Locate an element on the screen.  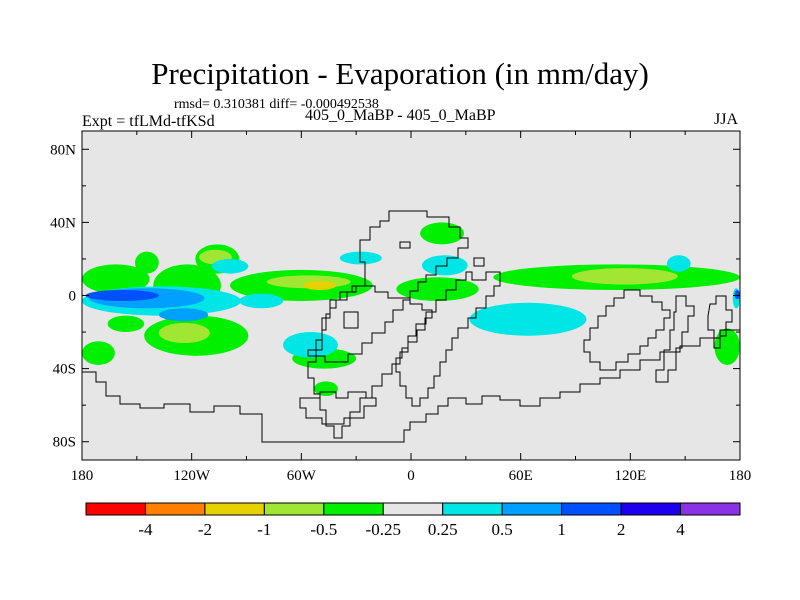
y-tick-label: 0 is located at coordinates (73, 297).